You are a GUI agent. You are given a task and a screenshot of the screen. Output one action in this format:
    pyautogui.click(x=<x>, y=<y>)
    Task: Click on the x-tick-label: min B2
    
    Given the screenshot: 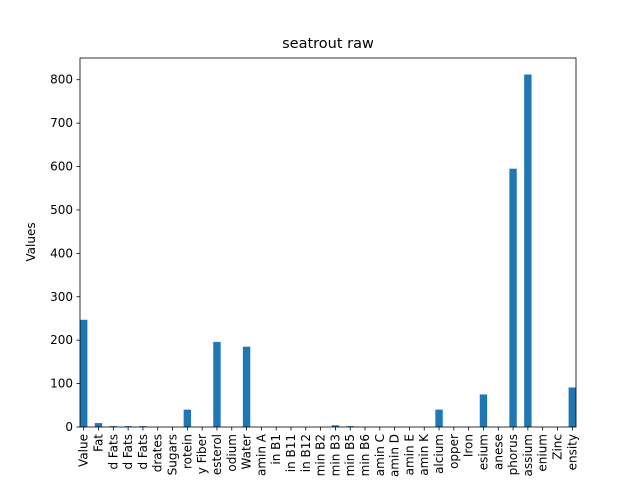 What is the action you would take?
    pyautogui.click(x=321, y=455)
    